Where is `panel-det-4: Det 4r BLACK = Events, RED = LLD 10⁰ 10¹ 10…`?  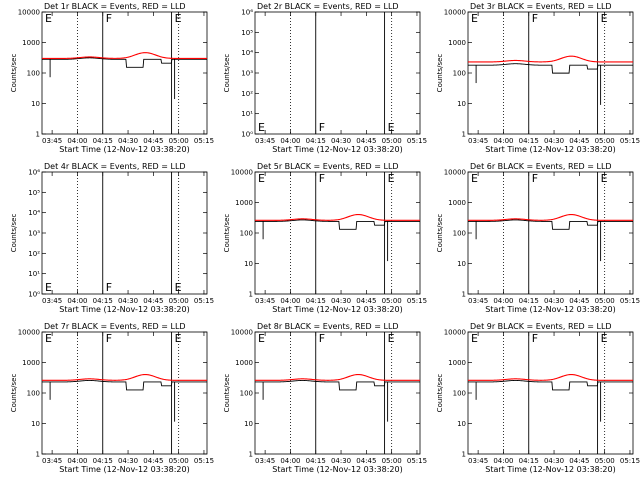 panel-det-4: Det 4r BLACK = Events, RED = LLD 10⁰ 10¹ 10… is located at coordinates (112, 238).